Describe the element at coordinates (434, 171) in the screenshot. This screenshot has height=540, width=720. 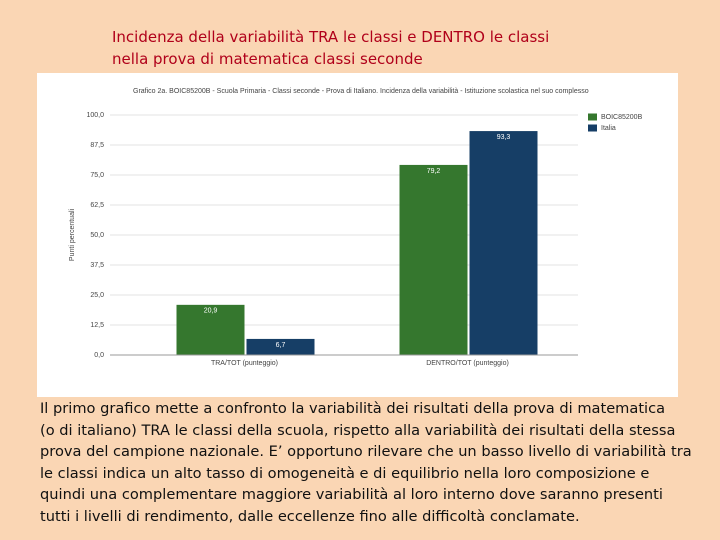
I see `value-label: 79,2` at that location.